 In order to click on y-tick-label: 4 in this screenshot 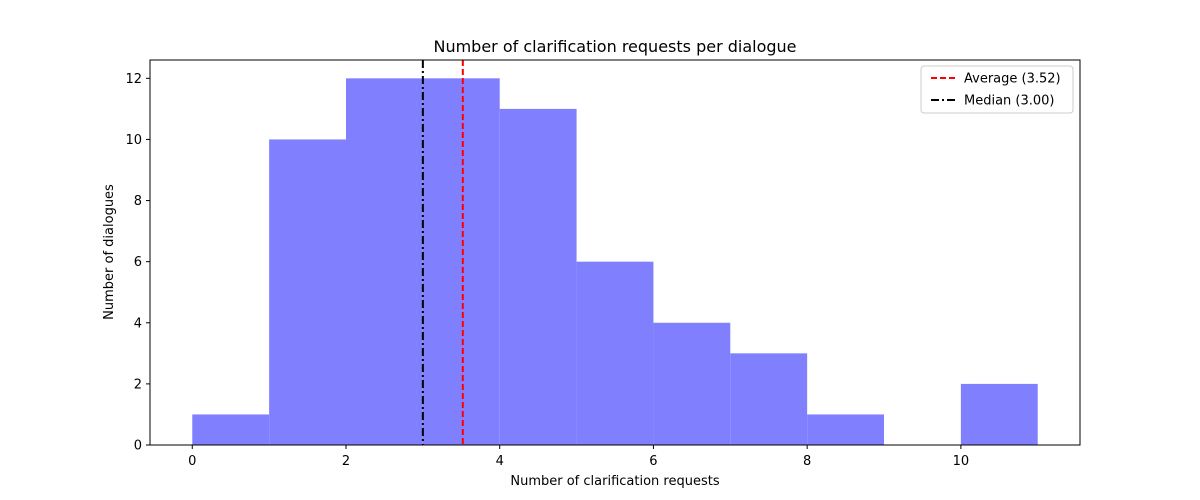, I will do `click(138, 323)`.